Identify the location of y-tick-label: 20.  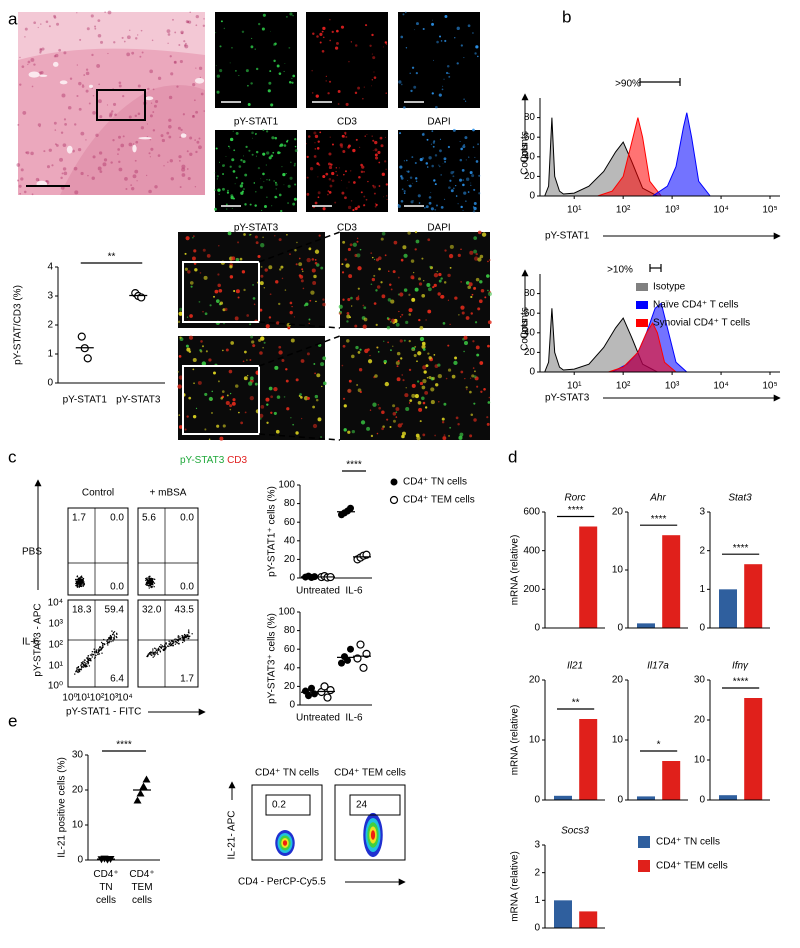
(290, 686).